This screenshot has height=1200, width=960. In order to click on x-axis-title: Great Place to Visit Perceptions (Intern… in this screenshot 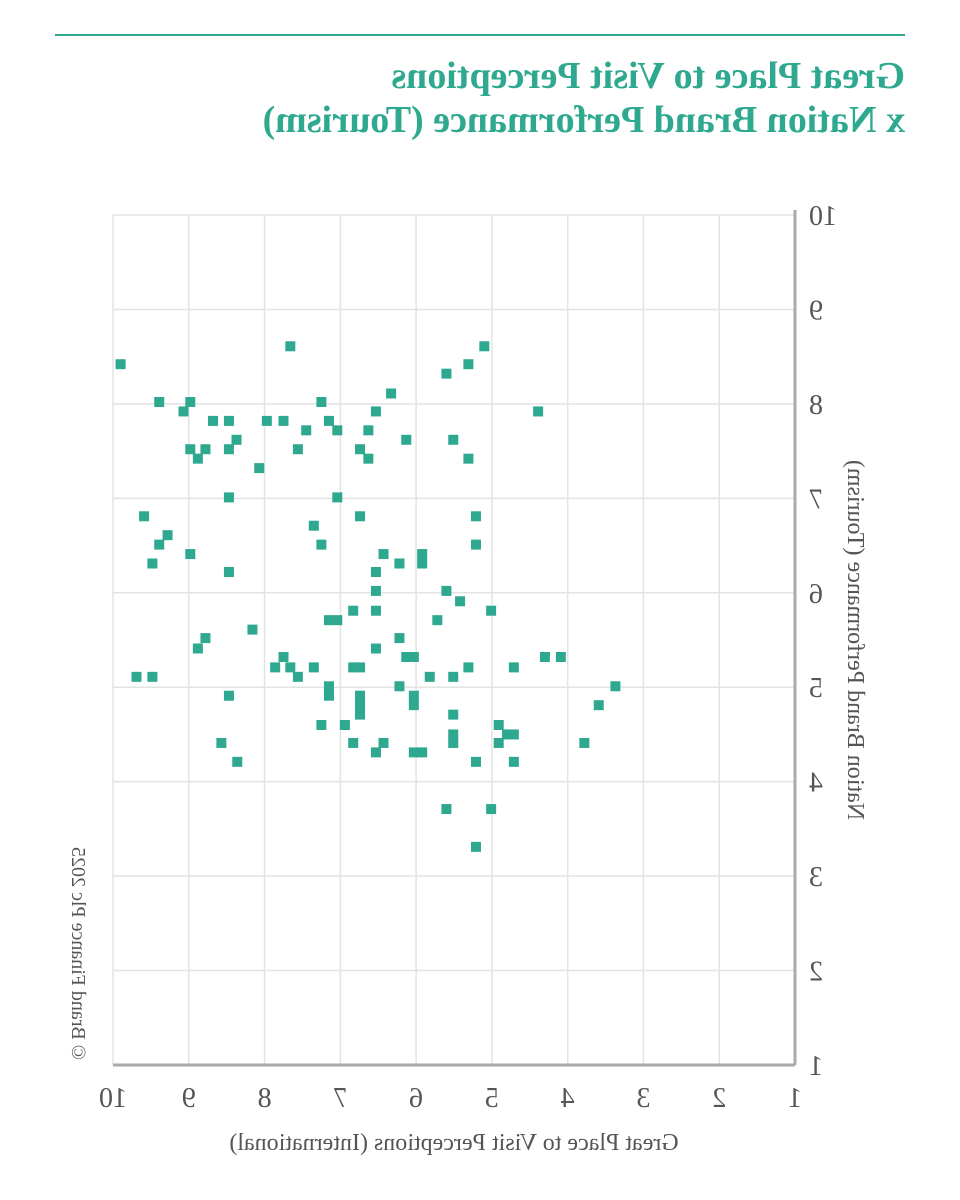, I will do `click(453, 1143)`.